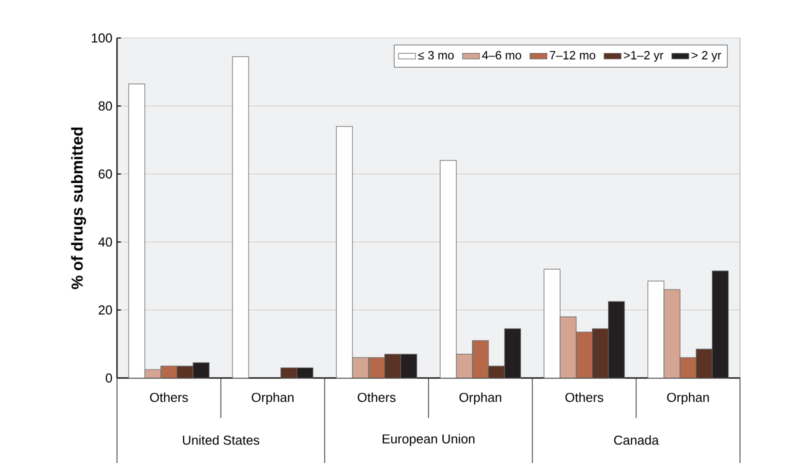 The width and height of the screenshot is (790, 463). Describe the element at coordinates (78, 209) in the screenshot. I see `y-axis-title: % of drugs submitted` at that location.